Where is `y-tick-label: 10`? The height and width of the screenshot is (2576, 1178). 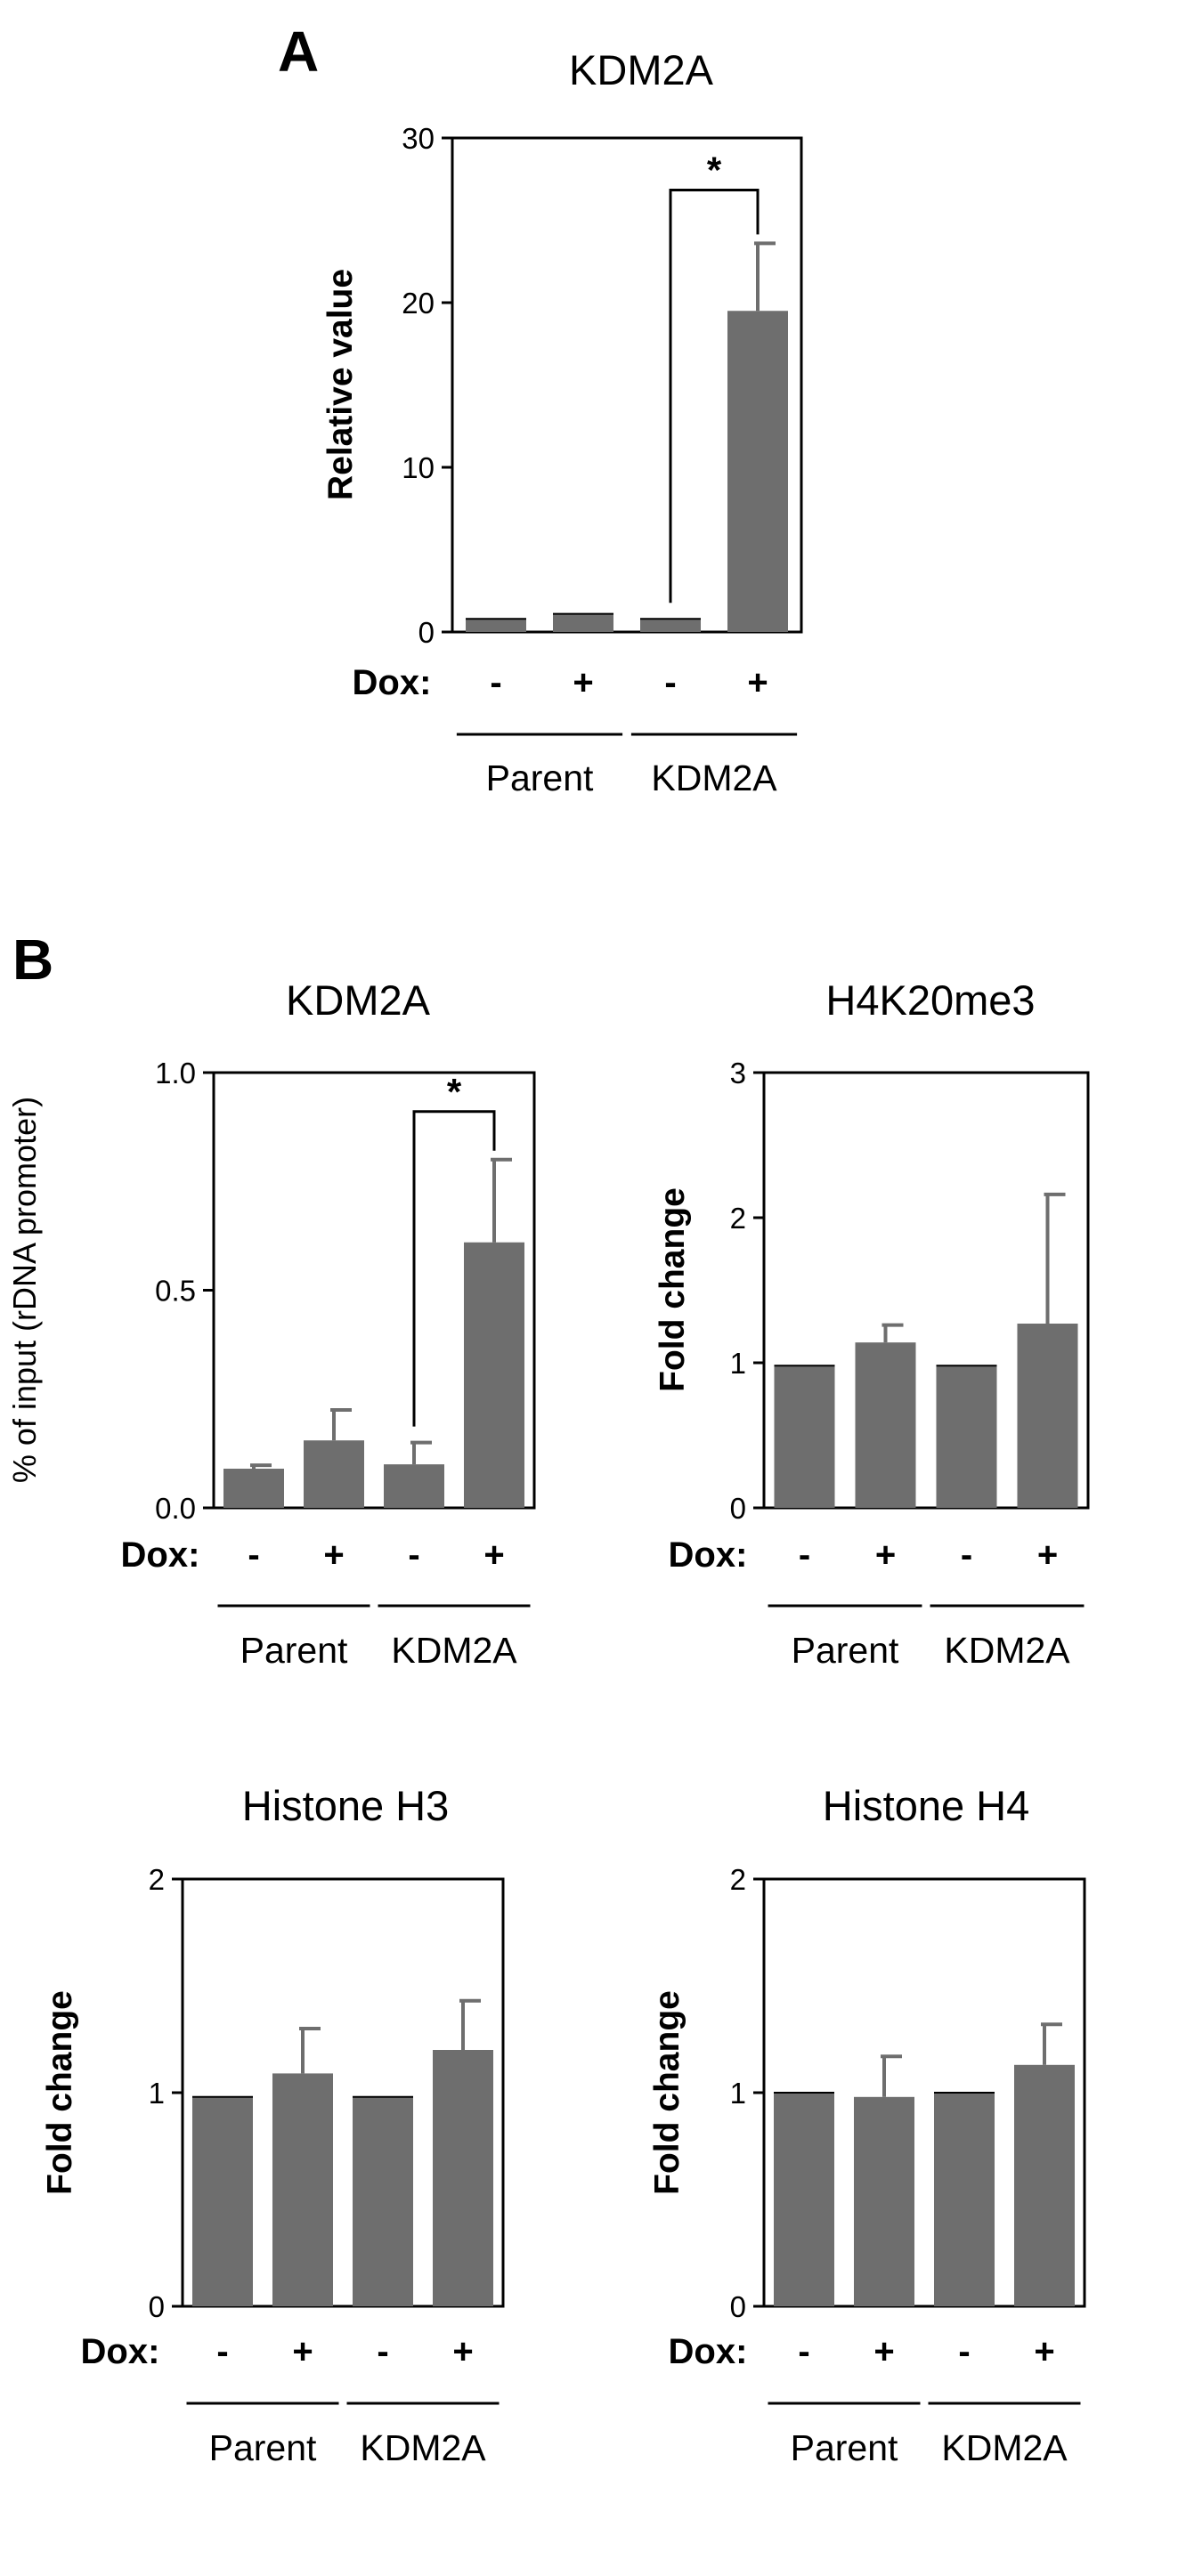 y-tick-label: 10 is located at coordinates (418, 468).